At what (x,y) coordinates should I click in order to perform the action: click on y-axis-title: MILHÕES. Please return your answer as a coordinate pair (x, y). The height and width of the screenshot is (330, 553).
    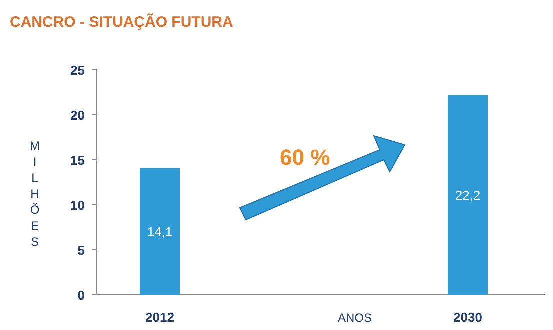
    Looking at the image, I should click on (35, 194).